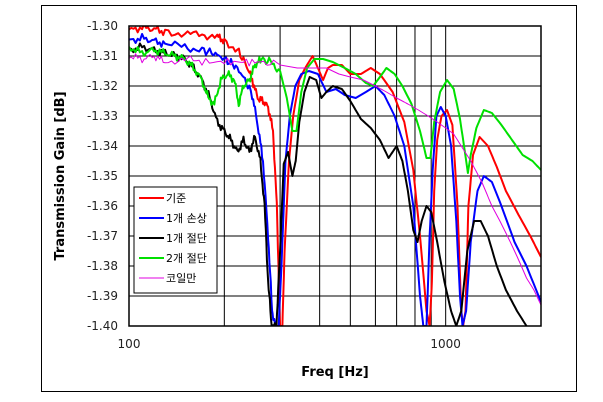 The height and width of the screenshot is (402, 603). What do you see at coordinates (102, 116) in the screenshot?
I see `y-tick-label: -1.33` at bounding box center [102, 116].